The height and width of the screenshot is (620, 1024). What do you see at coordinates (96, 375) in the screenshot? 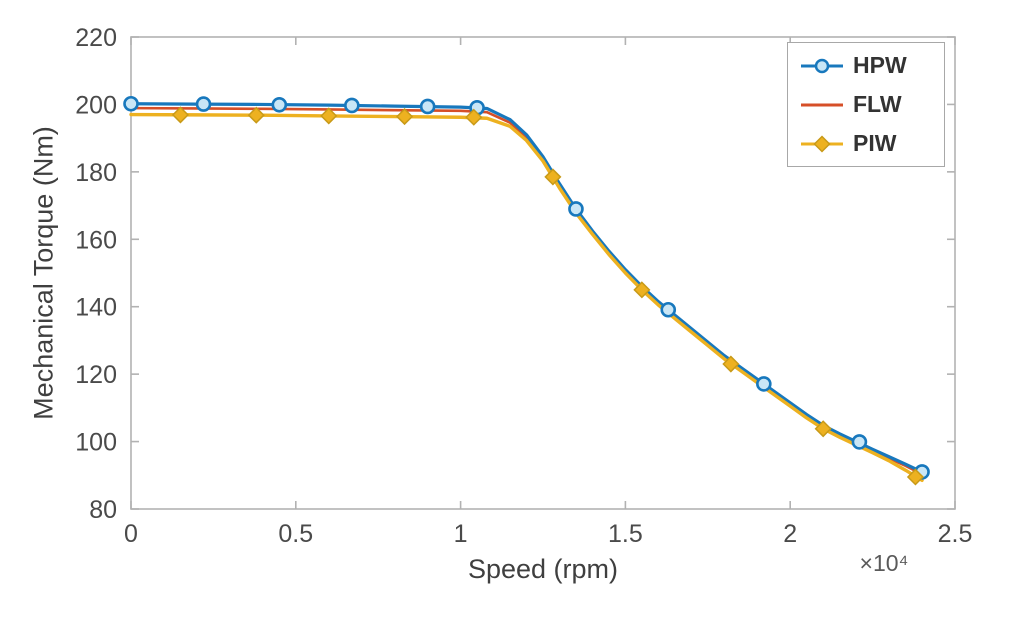
I see `y-tick-label: 120` at bounding box center [96, 375].